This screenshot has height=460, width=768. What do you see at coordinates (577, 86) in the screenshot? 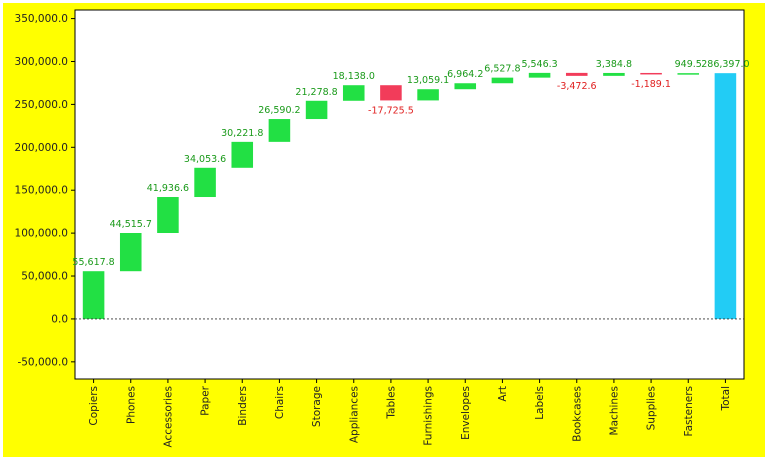
I see `data-label: -3,472.6` at bounding box center [577, 86].